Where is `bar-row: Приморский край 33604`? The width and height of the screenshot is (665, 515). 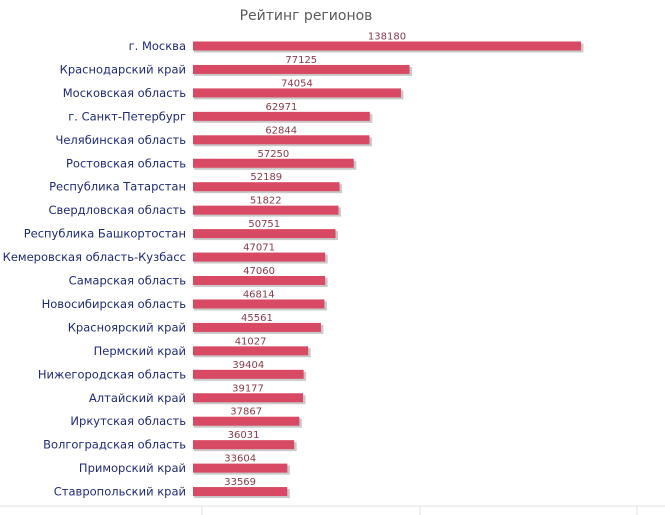
bar-row: Приморский край 33604 is located at coordinates (184, 464).